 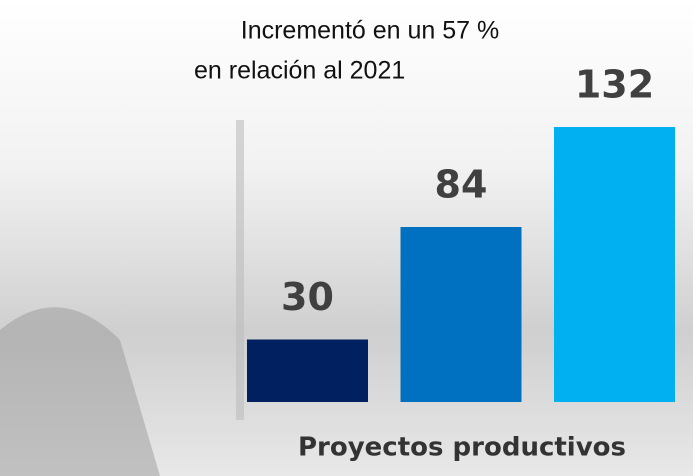 What do you see at coordinates (370, 31) in the screenshot?
I see `annotation: Incrementó en un 57 %` at bounding box center [370, 31].